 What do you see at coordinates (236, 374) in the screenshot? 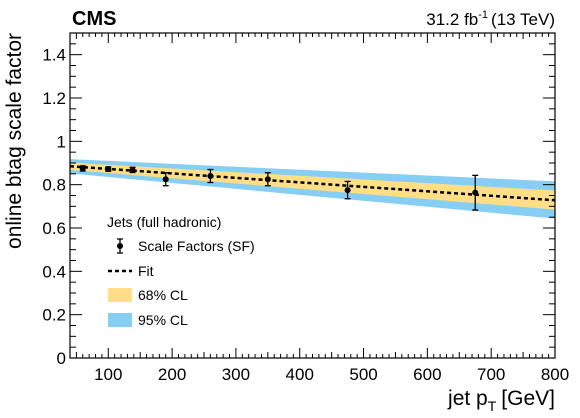
I see `x-tick-label: 300` at bounding box center [236, 374].